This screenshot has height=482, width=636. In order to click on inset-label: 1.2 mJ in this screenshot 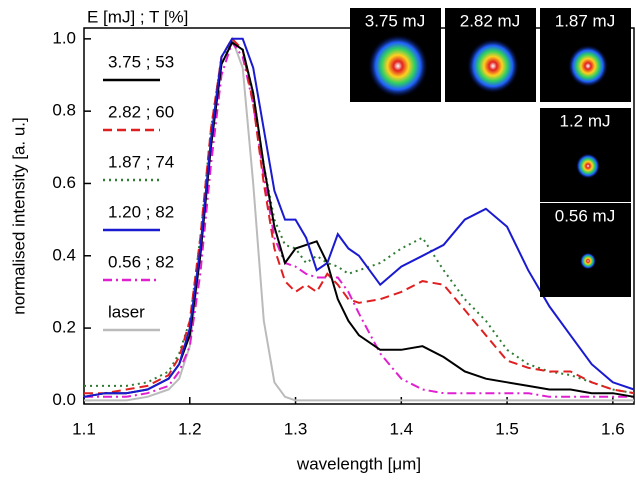, I will do `click(584, 120)`.